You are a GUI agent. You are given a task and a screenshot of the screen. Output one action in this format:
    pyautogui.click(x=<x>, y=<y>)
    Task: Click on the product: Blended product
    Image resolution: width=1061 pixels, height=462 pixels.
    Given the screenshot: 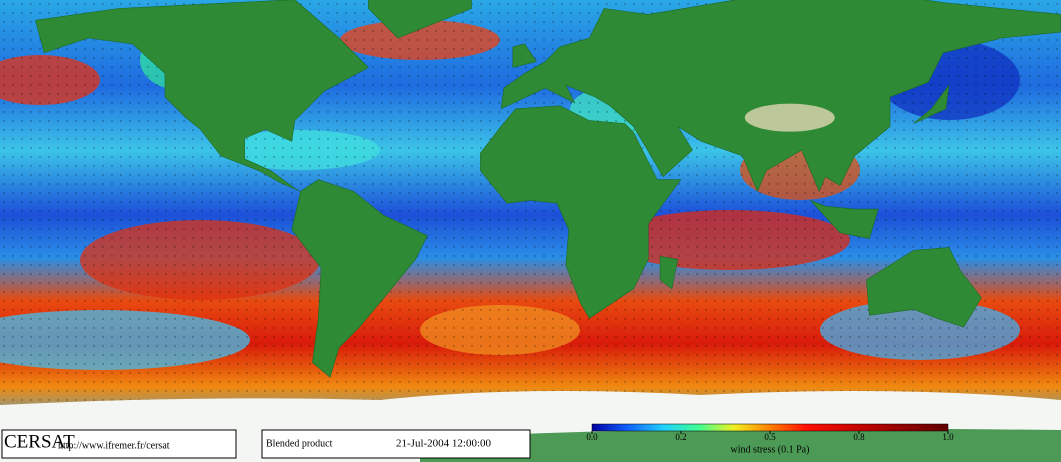 What is the action you would take?
    pyautogui.click(x=299, y=443)
    